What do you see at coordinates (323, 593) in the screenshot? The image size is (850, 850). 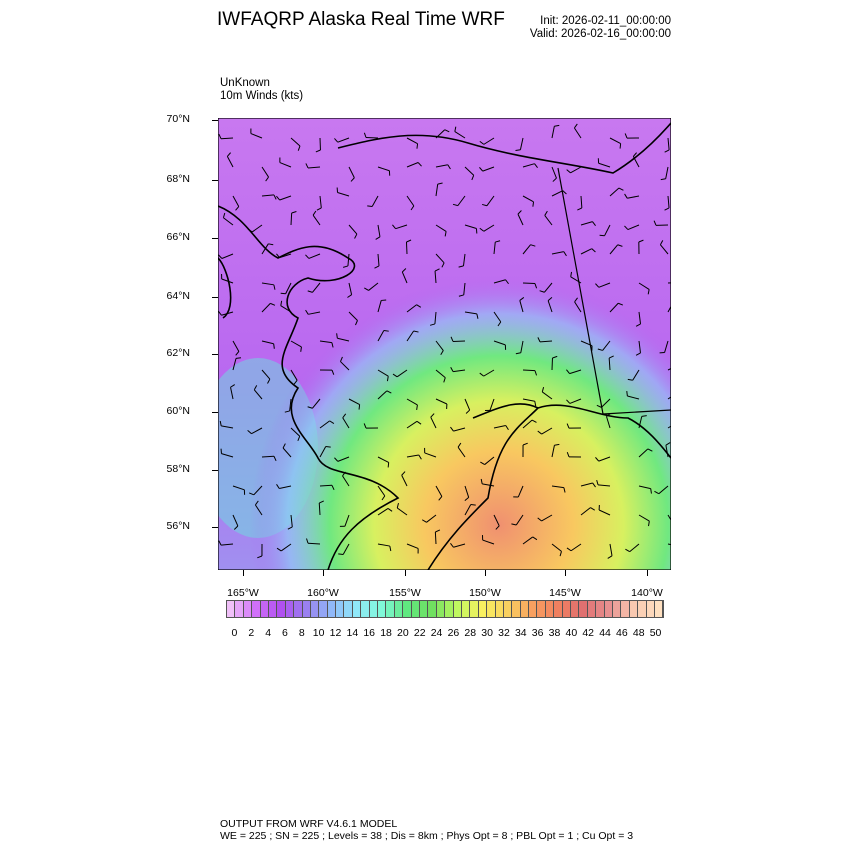 I see `lon-label: 160°W` at bounding box center [323, 593].